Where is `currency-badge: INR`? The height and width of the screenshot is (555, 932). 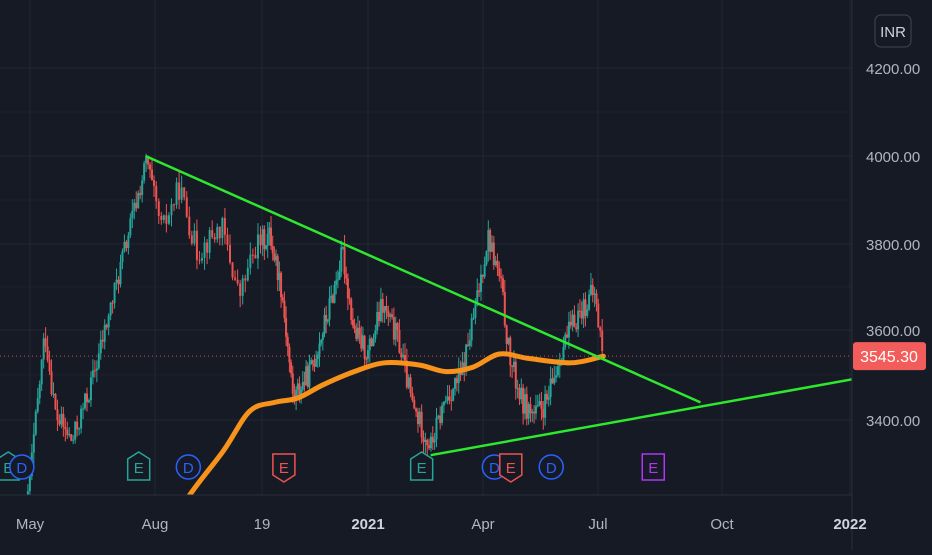
currency-badge: INR is located at coordinates (893, 31).